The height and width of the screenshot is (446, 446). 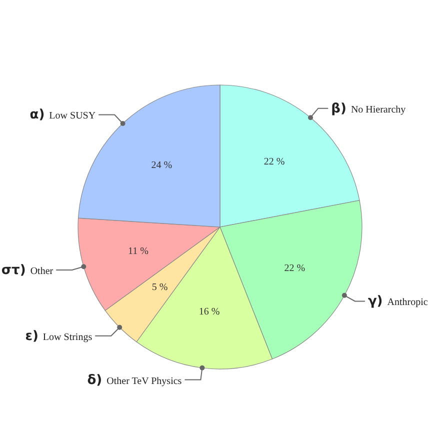 I want to click on data-label: 16 %, so click(x=209, y=312).